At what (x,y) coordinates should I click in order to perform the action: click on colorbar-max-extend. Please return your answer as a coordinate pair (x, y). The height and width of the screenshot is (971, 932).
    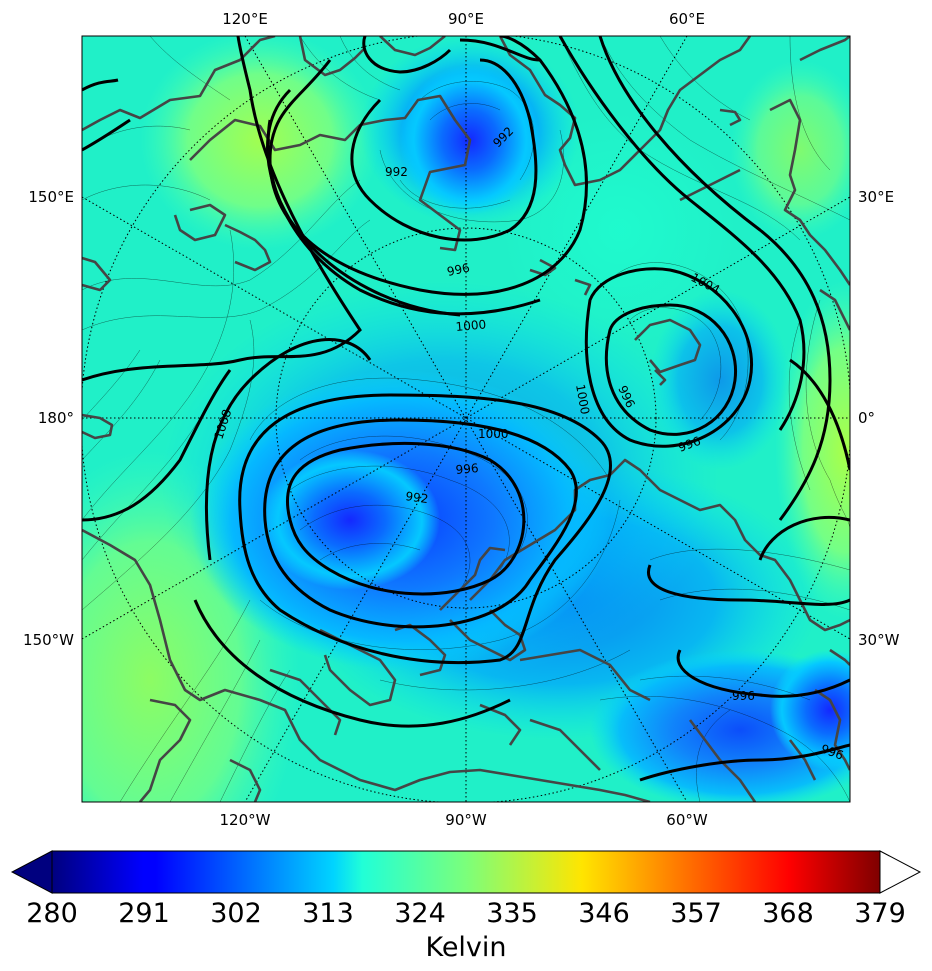
    Looking at the image, I should click on (900, 872).